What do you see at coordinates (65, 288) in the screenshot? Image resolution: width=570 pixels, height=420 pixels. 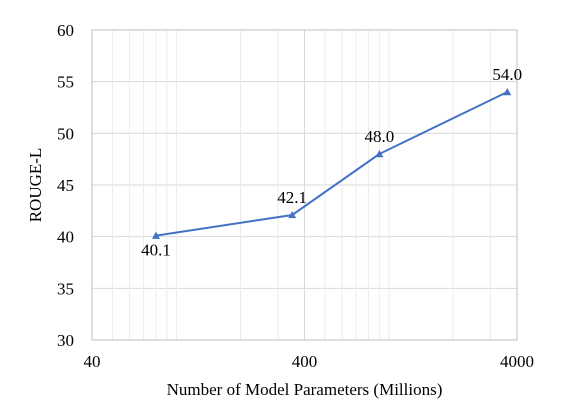 I see `y-tick-label: 35` at bounding box center [65, 288].